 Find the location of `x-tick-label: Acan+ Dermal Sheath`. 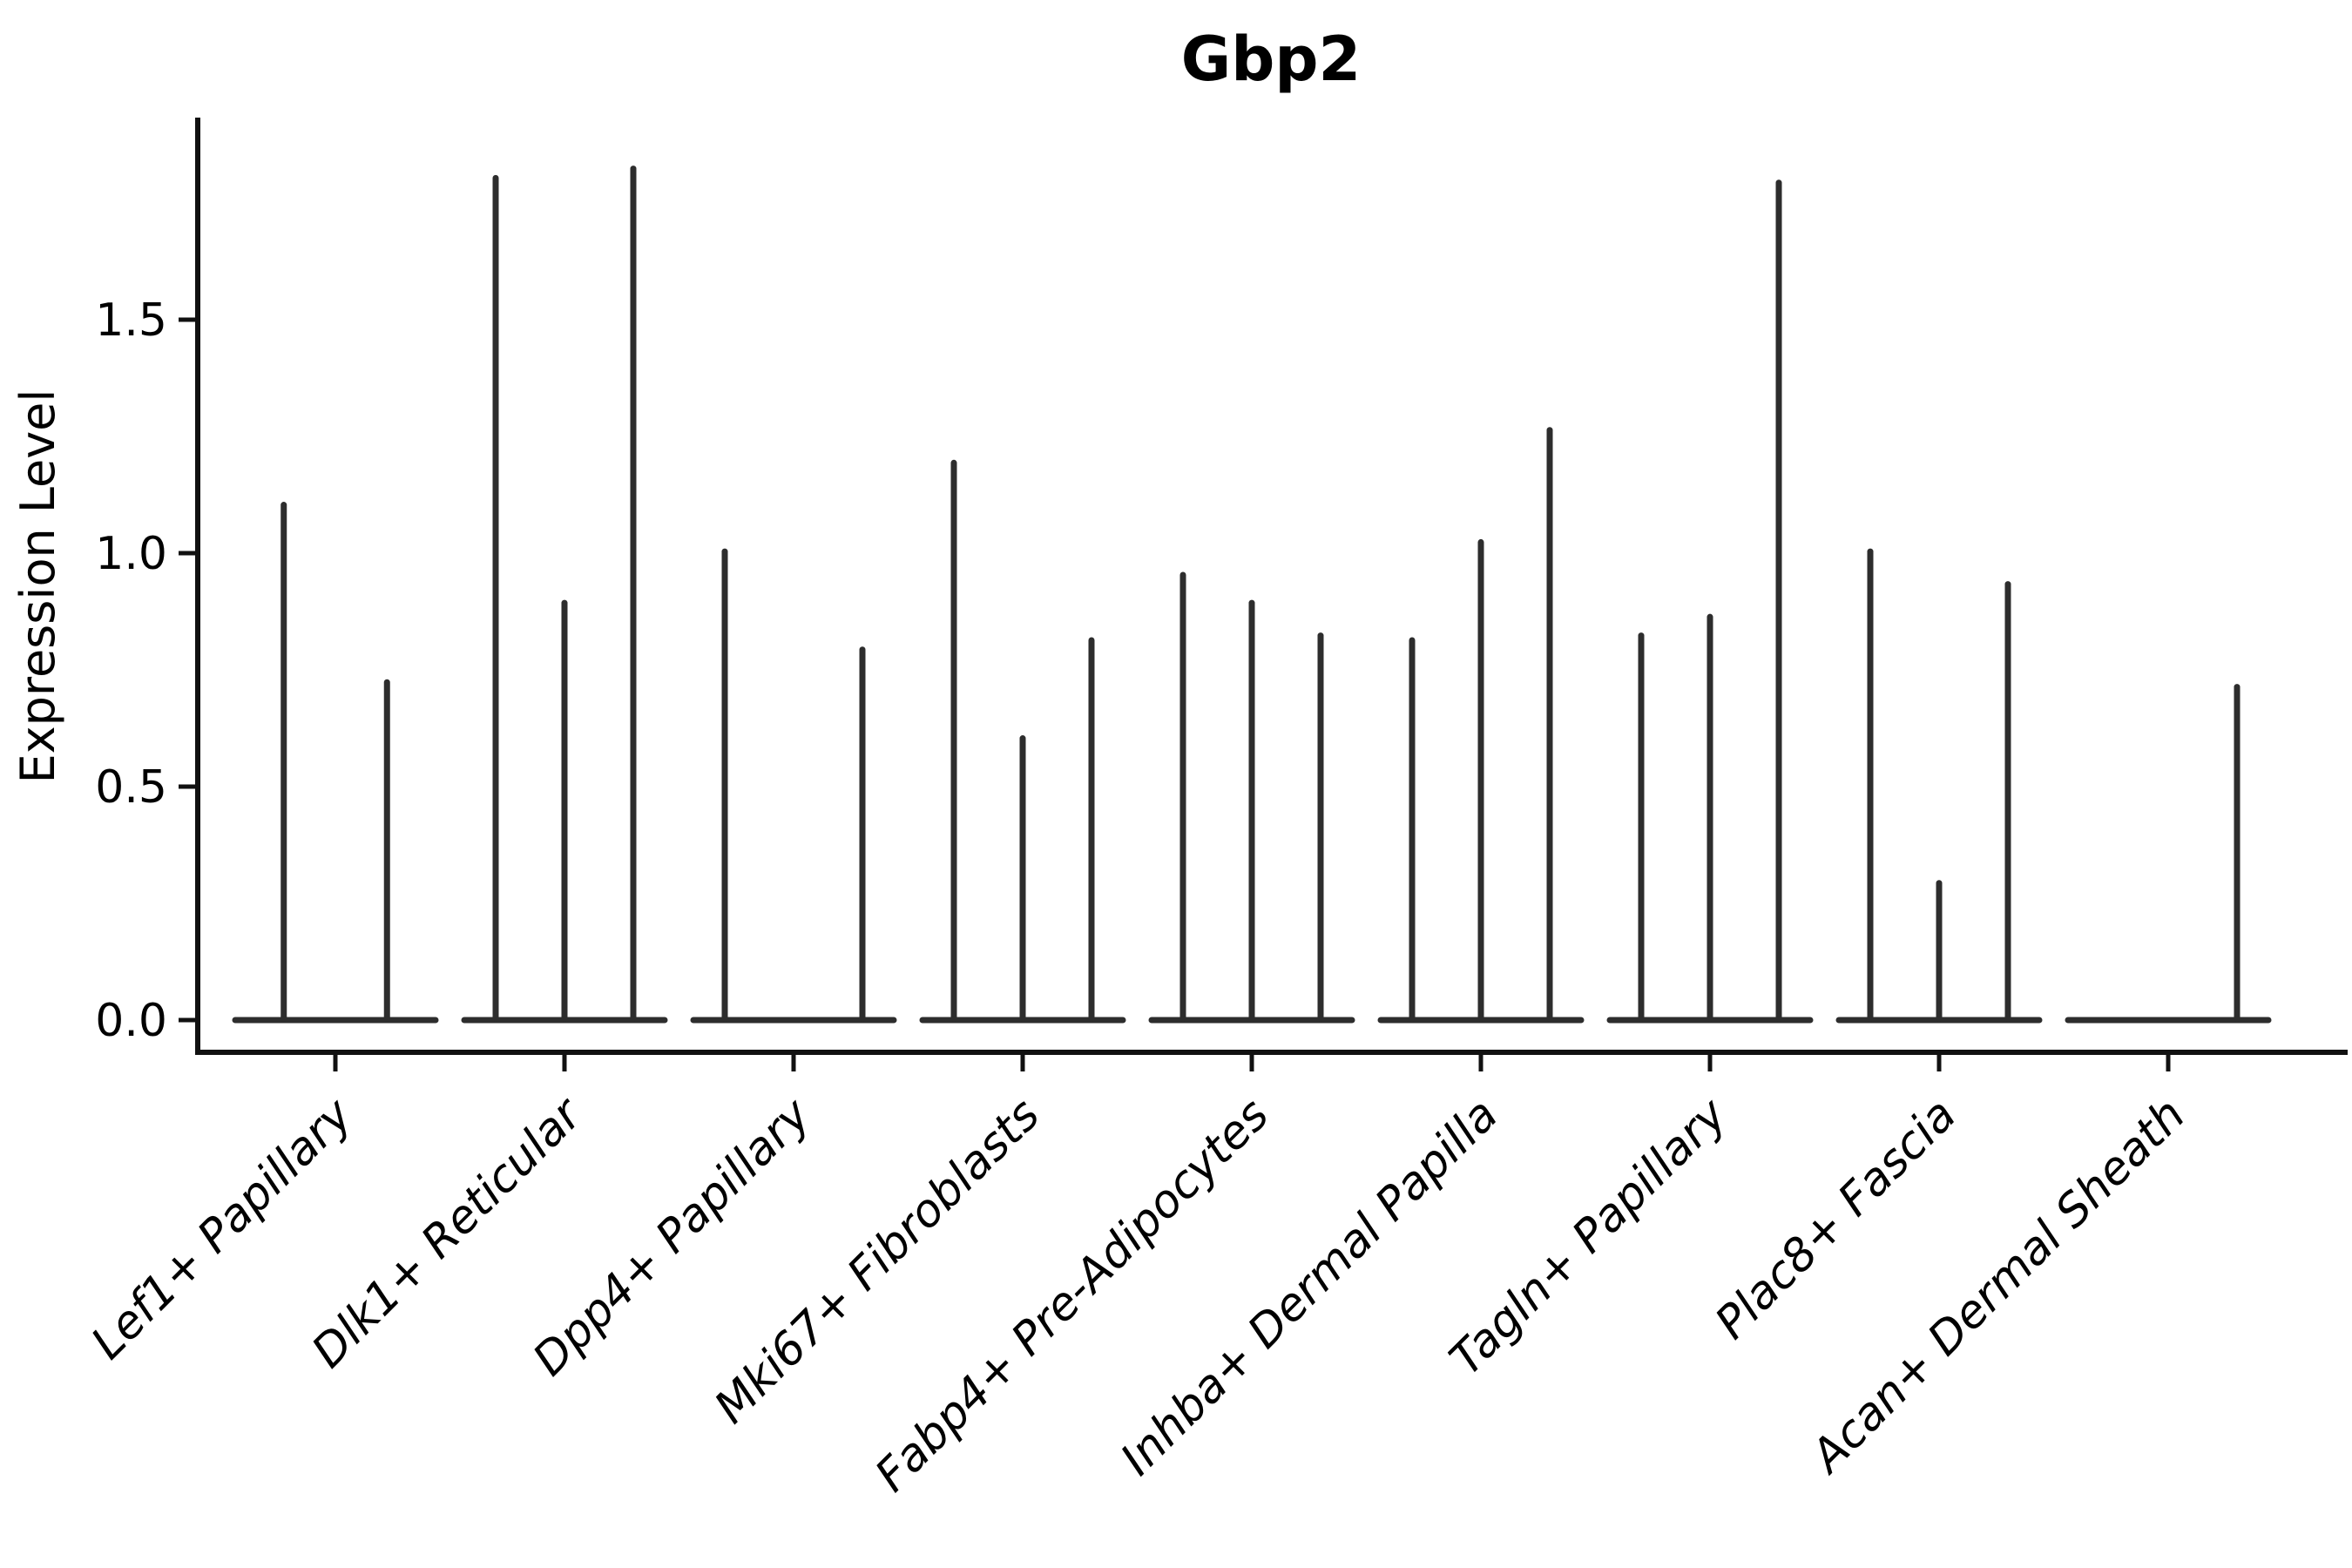

x-tick-label: Acan+ Dermal Sheath is located at coordinates (1997, 1286).